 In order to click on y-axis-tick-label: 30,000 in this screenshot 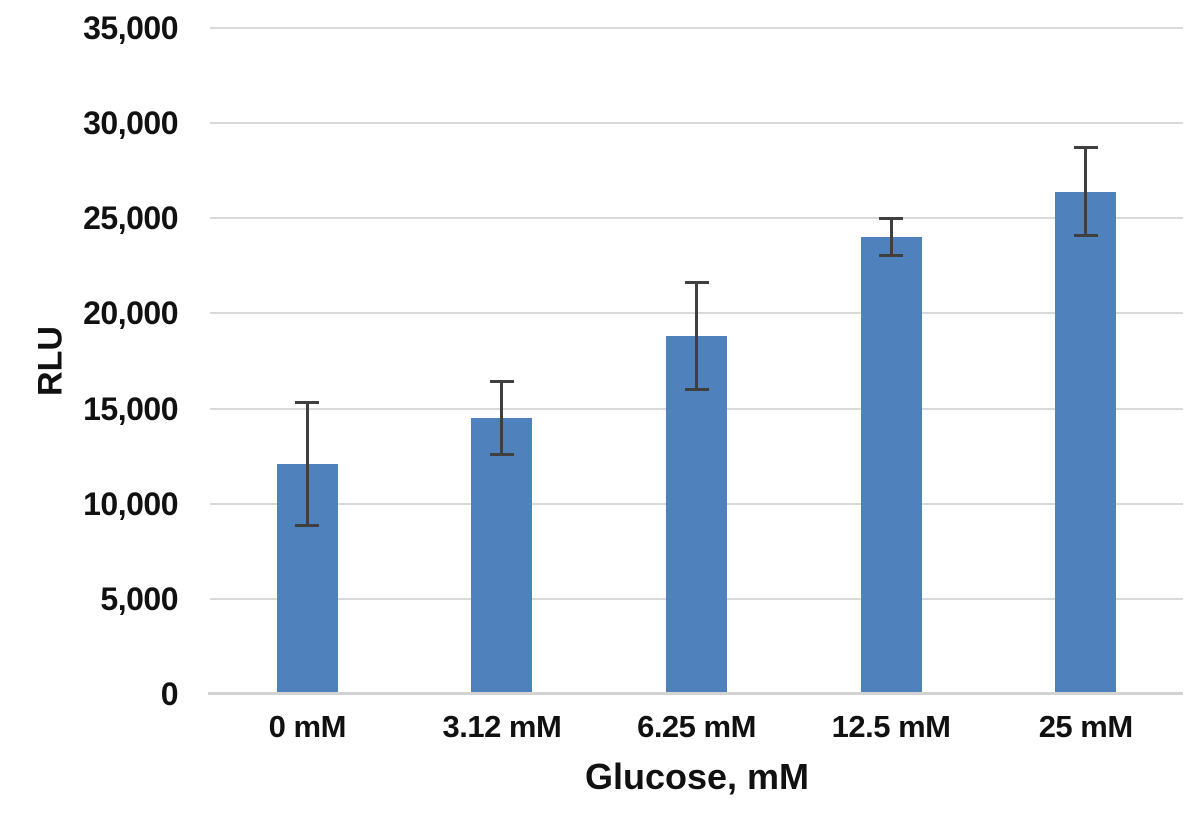, I will do `click(130, 123)`.